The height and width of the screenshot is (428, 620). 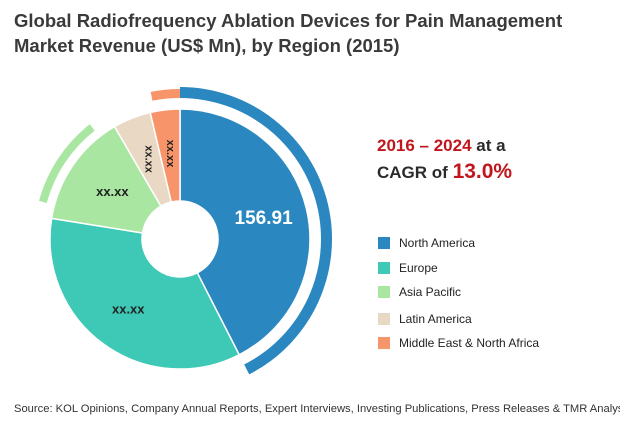 I want to click on data-label-latin-america: xx.xx, so click(x=148, y=159).